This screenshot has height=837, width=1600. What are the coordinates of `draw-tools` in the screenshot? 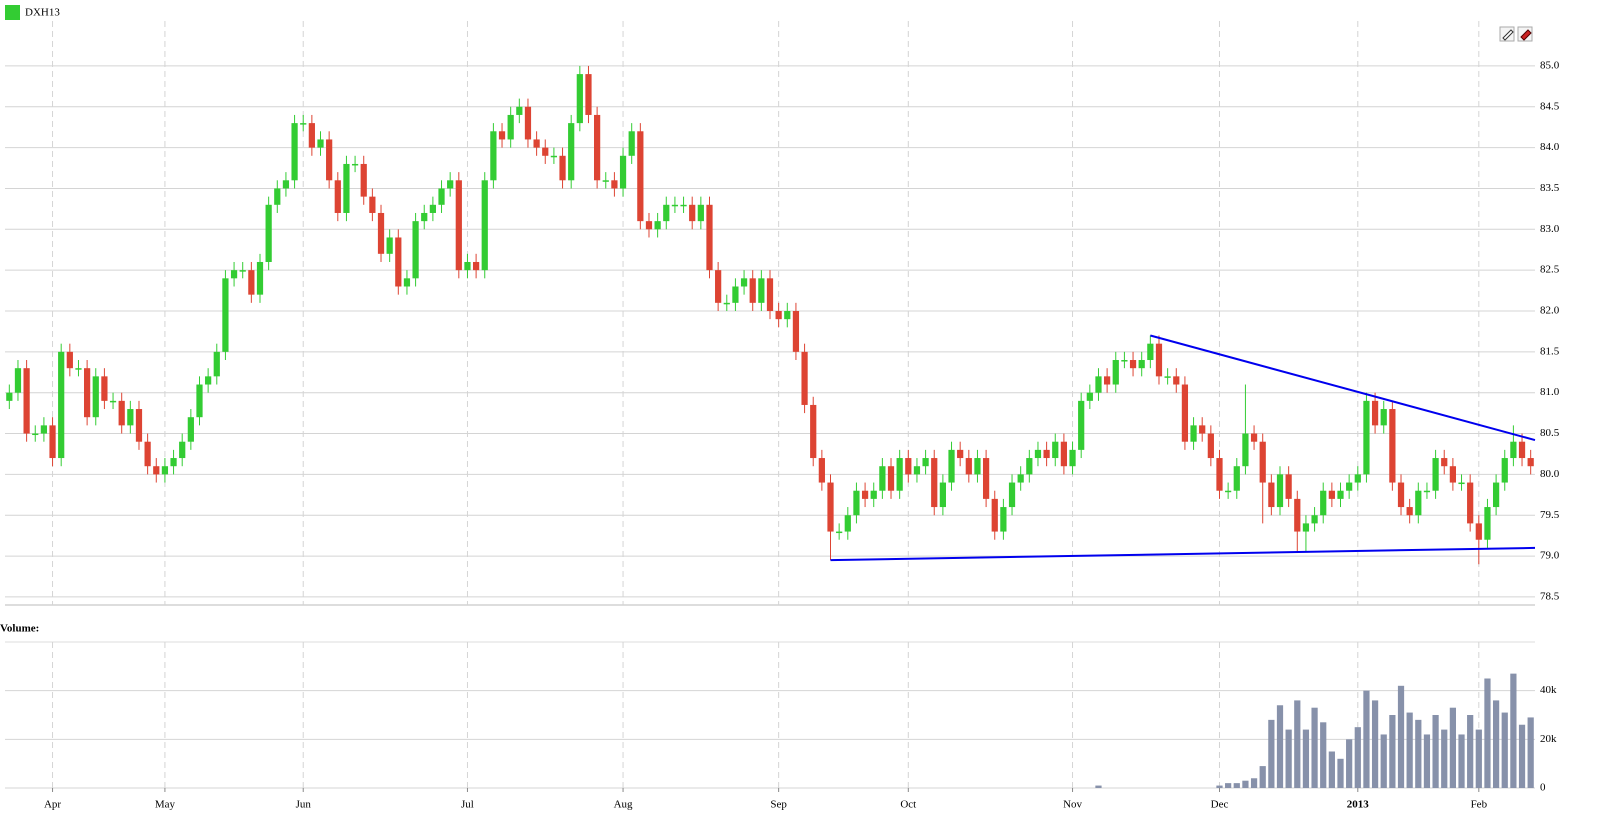 It's located at (1516, 34).